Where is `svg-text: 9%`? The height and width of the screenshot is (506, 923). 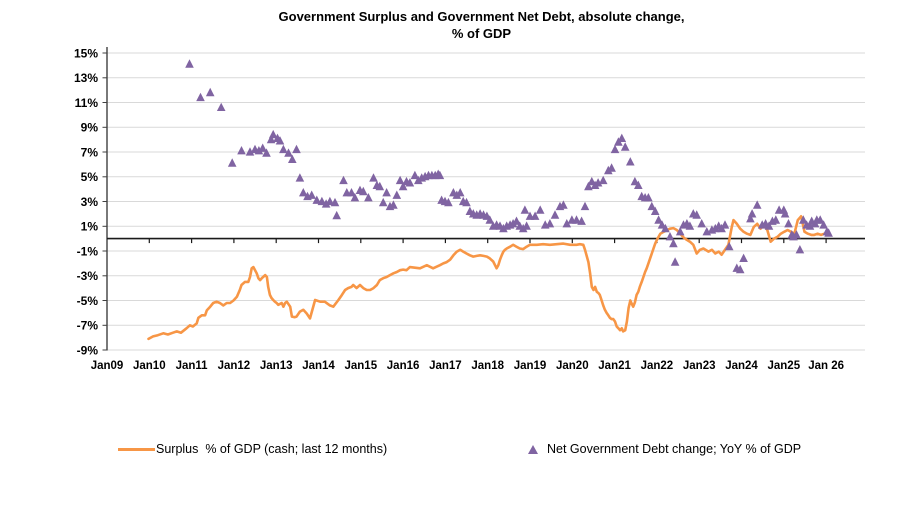
svg-text: 9% is located at coordinates (90, 128).